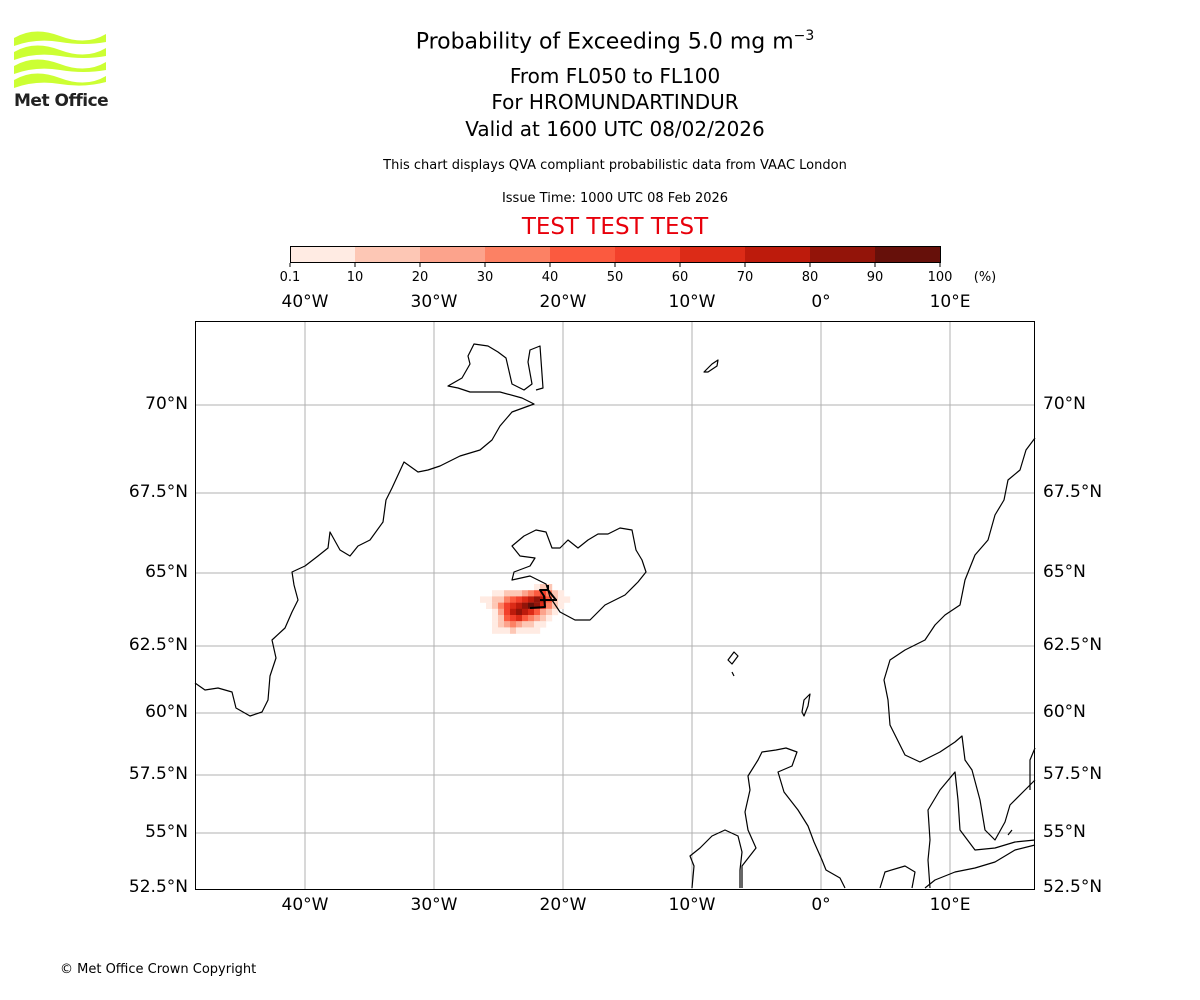  Describe the element at coordinates (543, 597) in the screenshot. I see `volcano-contour` at that location.